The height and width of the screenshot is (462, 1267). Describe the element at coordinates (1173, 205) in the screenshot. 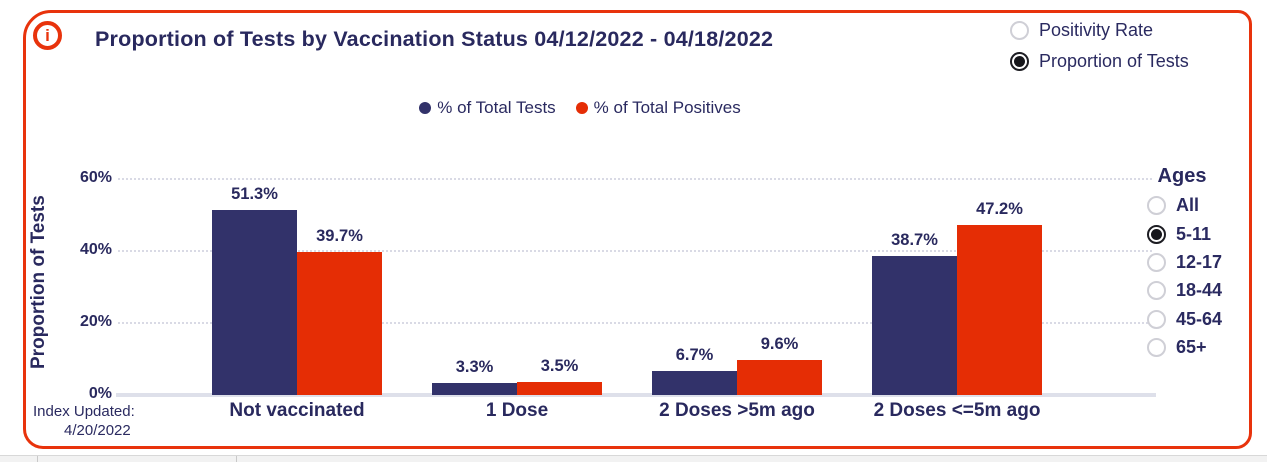

I see `age-option-all: All` at that location.